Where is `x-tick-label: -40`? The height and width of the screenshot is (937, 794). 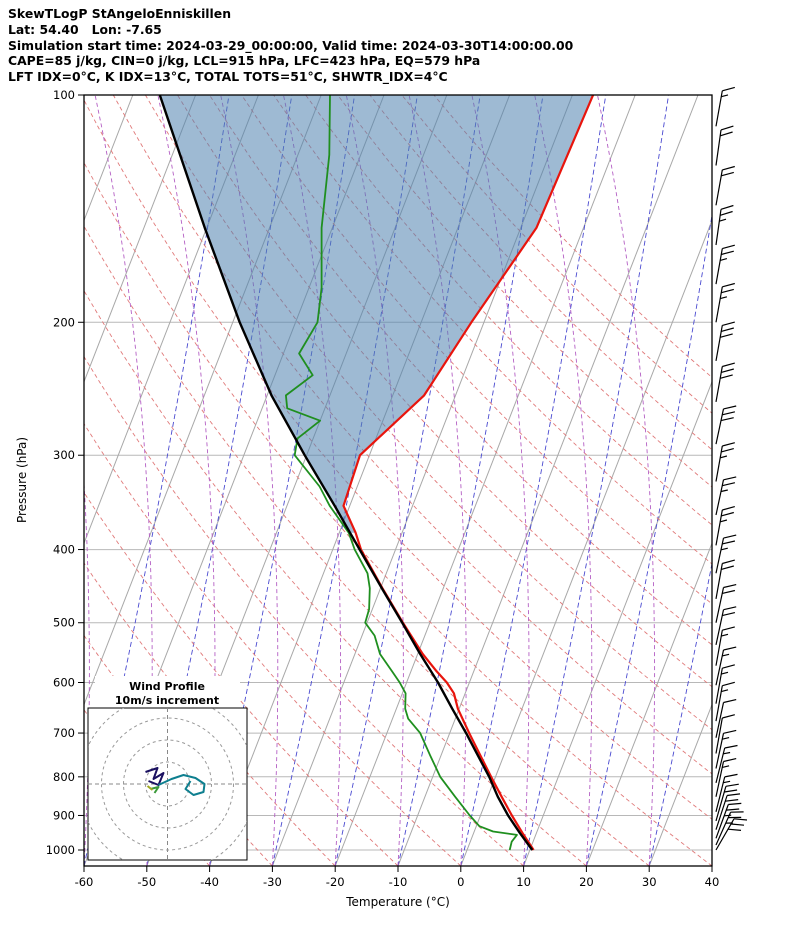
x-tick-label: -40 is located at coordinates (209, 882).